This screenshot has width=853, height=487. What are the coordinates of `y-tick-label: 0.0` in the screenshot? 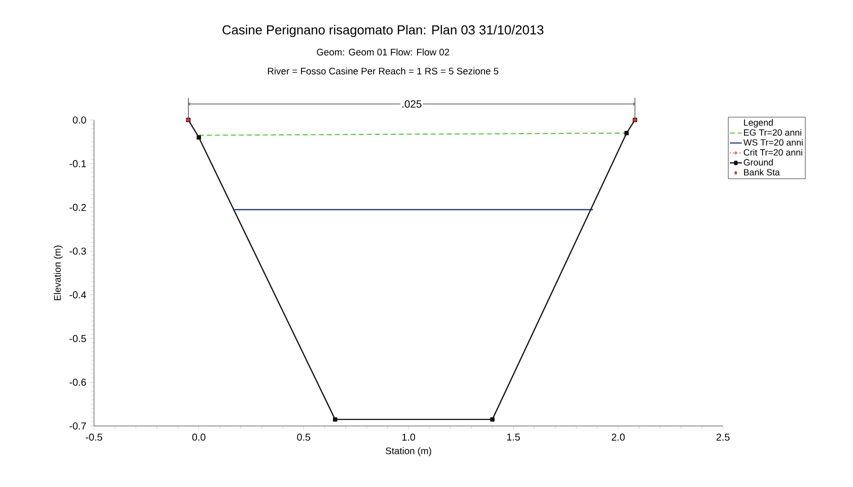 It's located at (79, 120).